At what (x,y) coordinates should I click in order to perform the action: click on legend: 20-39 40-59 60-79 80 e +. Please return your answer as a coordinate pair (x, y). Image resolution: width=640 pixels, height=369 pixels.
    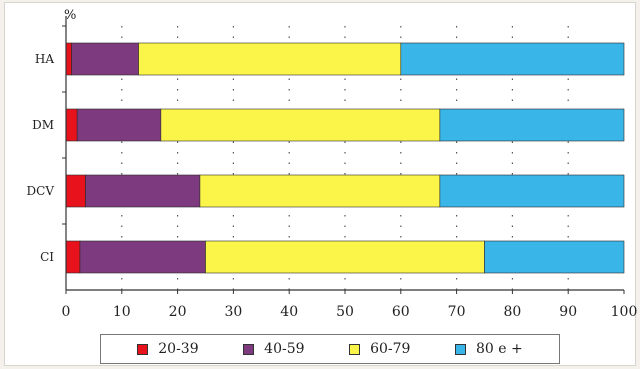
    Looking at the image, I should click on (330, 349).